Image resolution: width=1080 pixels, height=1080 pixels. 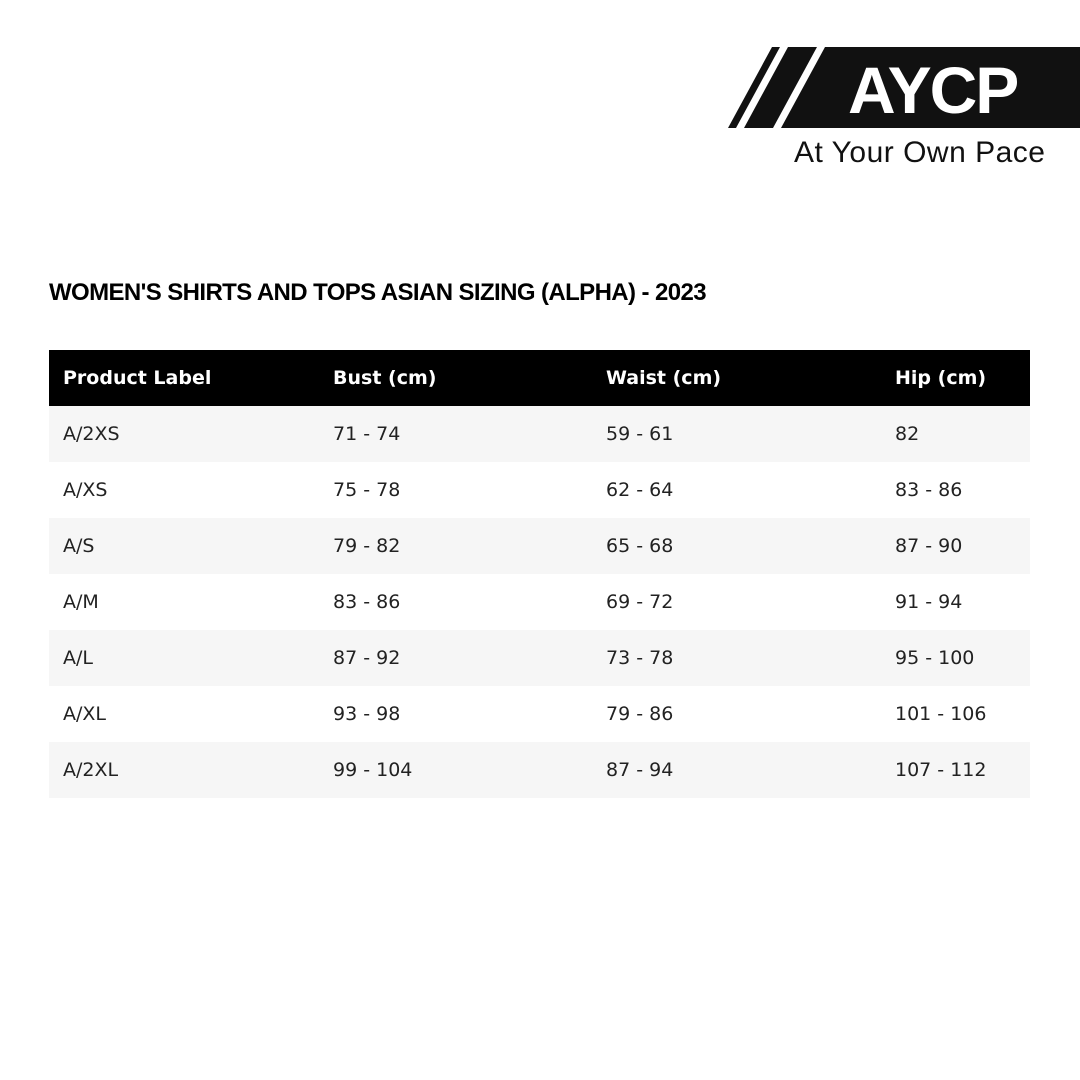 I want to click on cell-product-label: A/M, so click(x=81, y=602).